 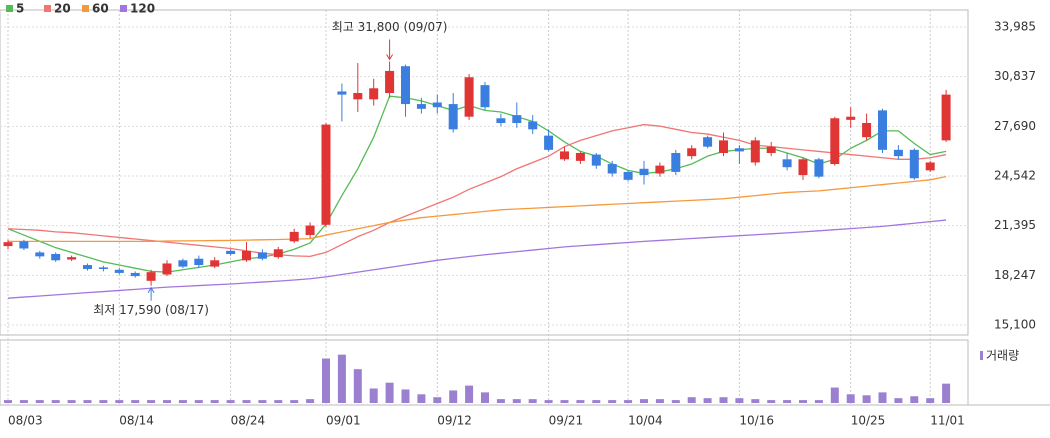 I want to click on x-tick-label: 09/21, so click(x=566, y=421).